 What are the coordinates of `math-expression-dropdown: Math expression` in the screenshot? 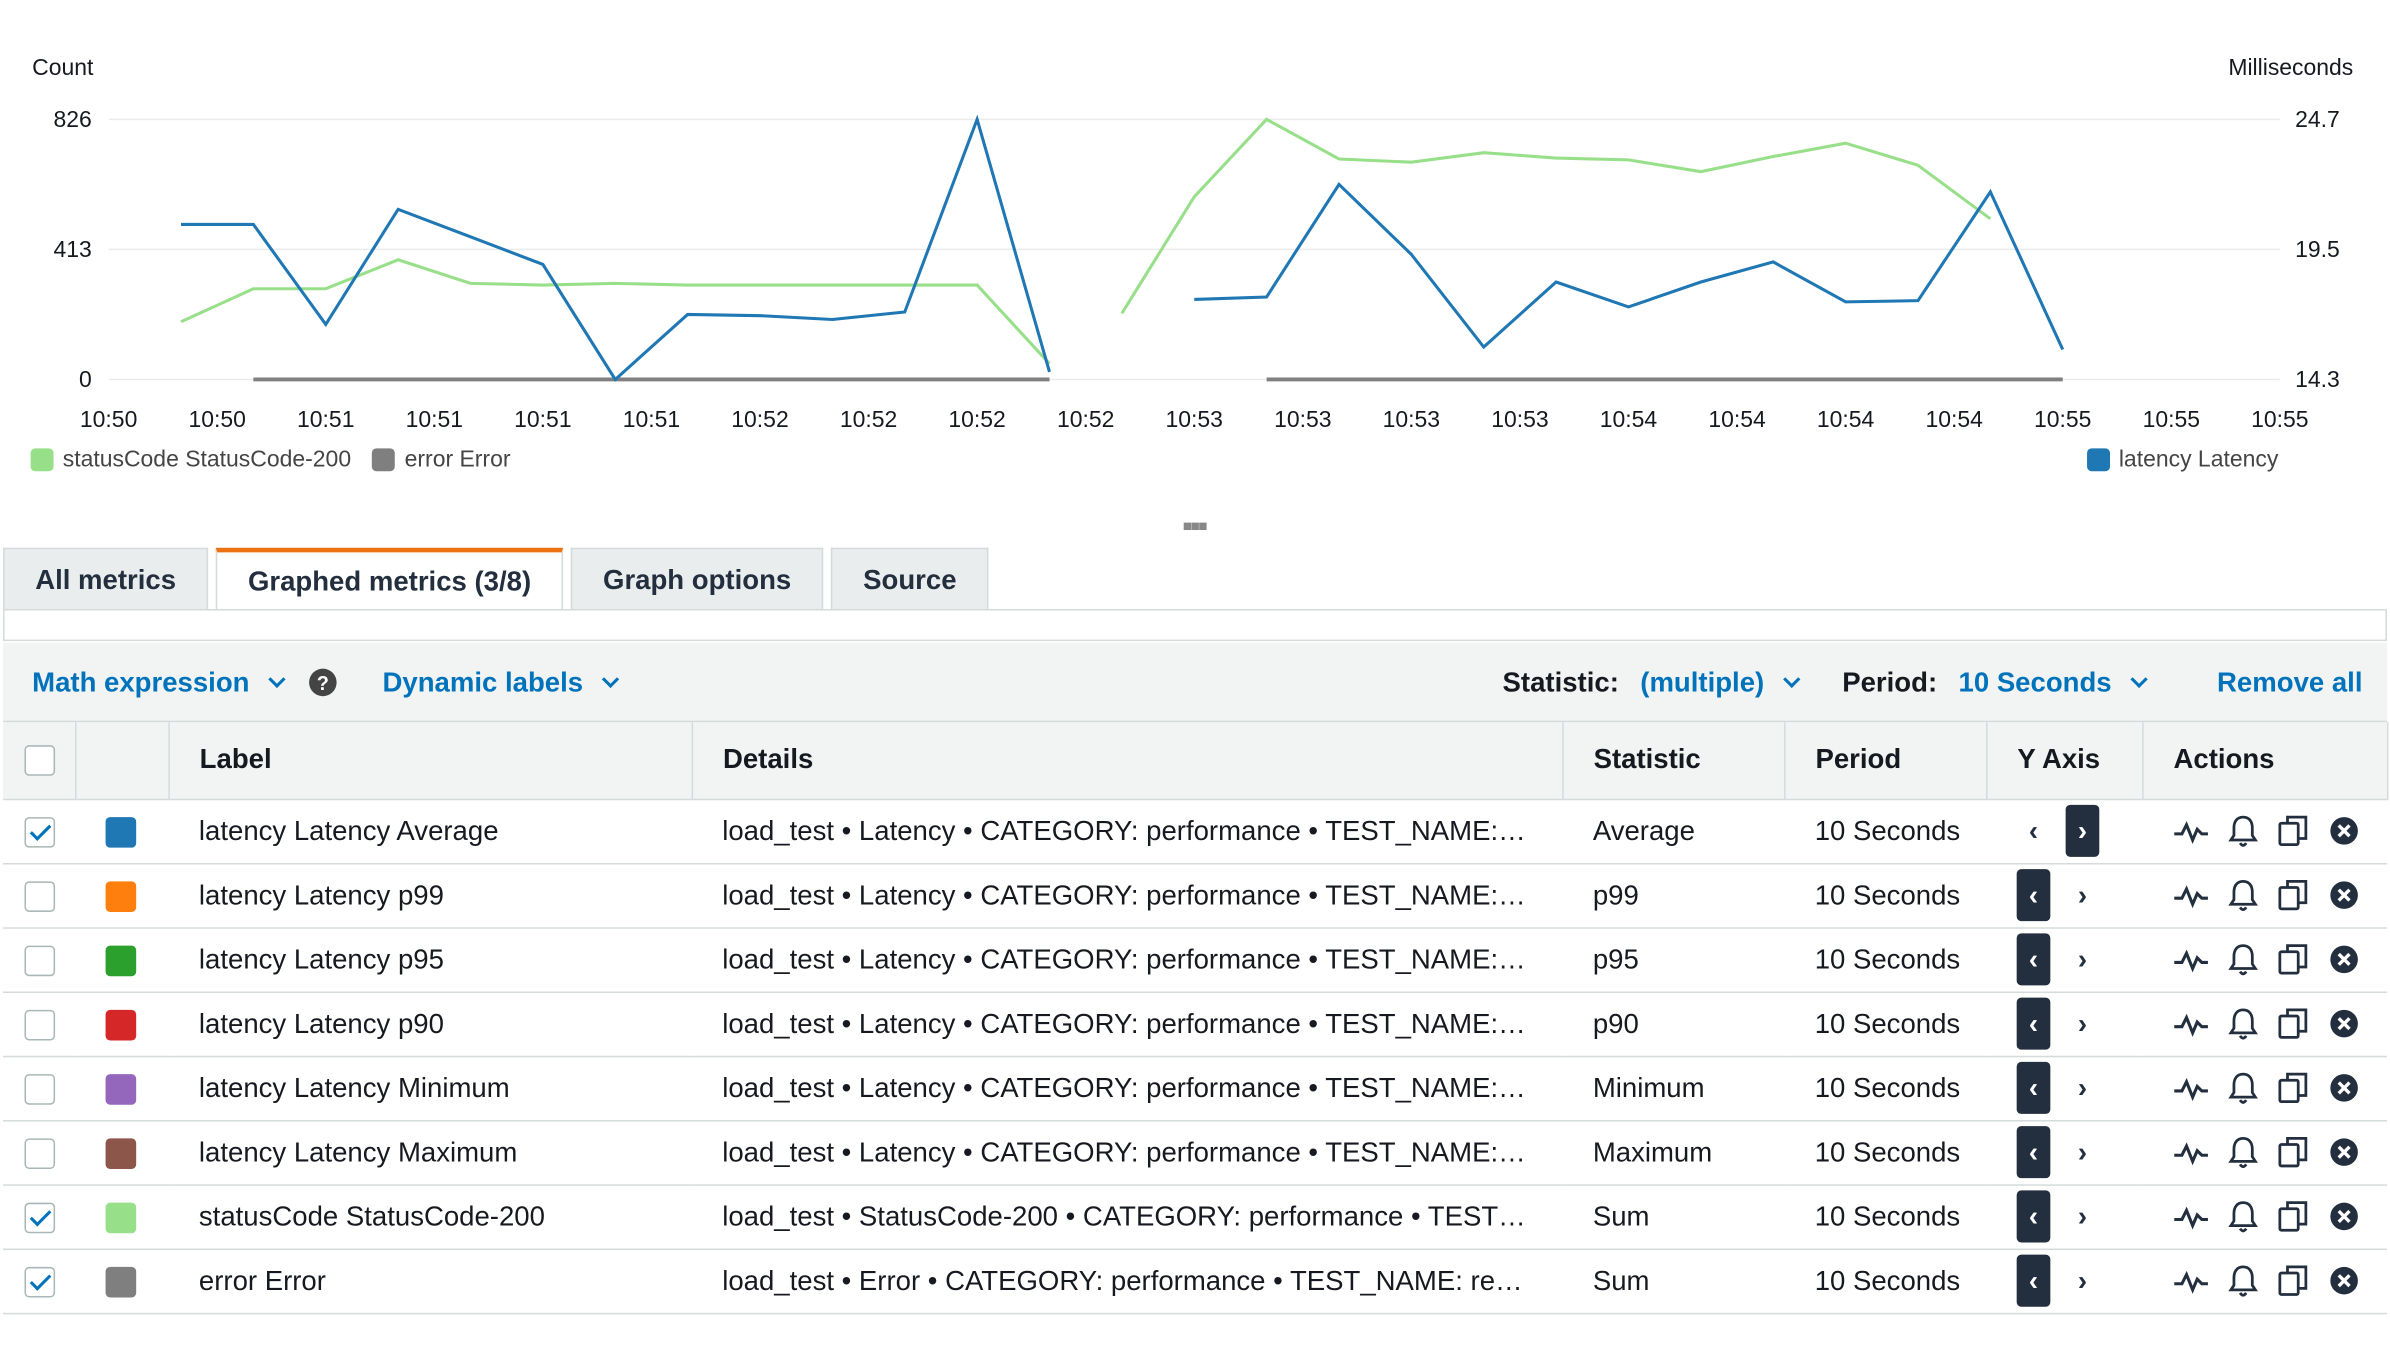 It's located at (162, 683).